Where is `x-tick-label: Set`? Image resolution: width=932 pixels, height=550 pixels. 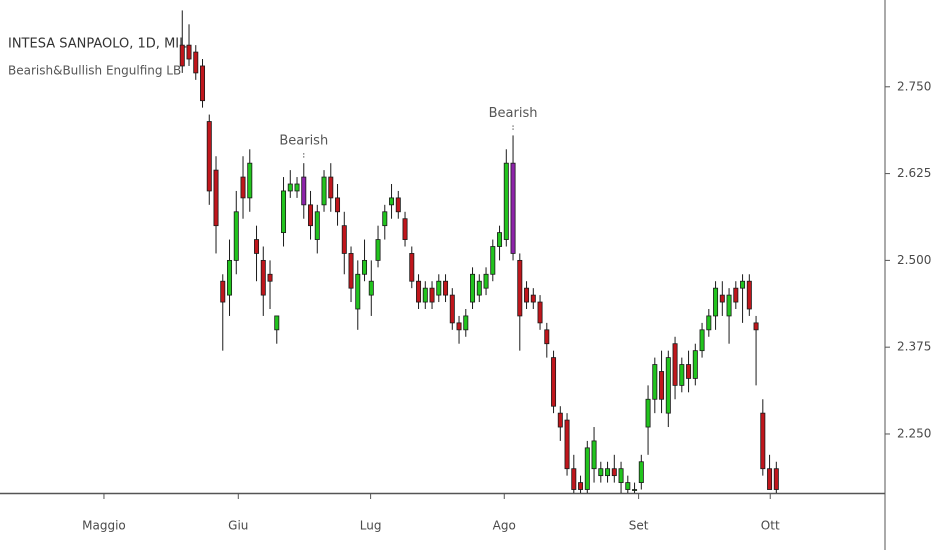 x-tick-label: Set is located at coordinates (639, 526).